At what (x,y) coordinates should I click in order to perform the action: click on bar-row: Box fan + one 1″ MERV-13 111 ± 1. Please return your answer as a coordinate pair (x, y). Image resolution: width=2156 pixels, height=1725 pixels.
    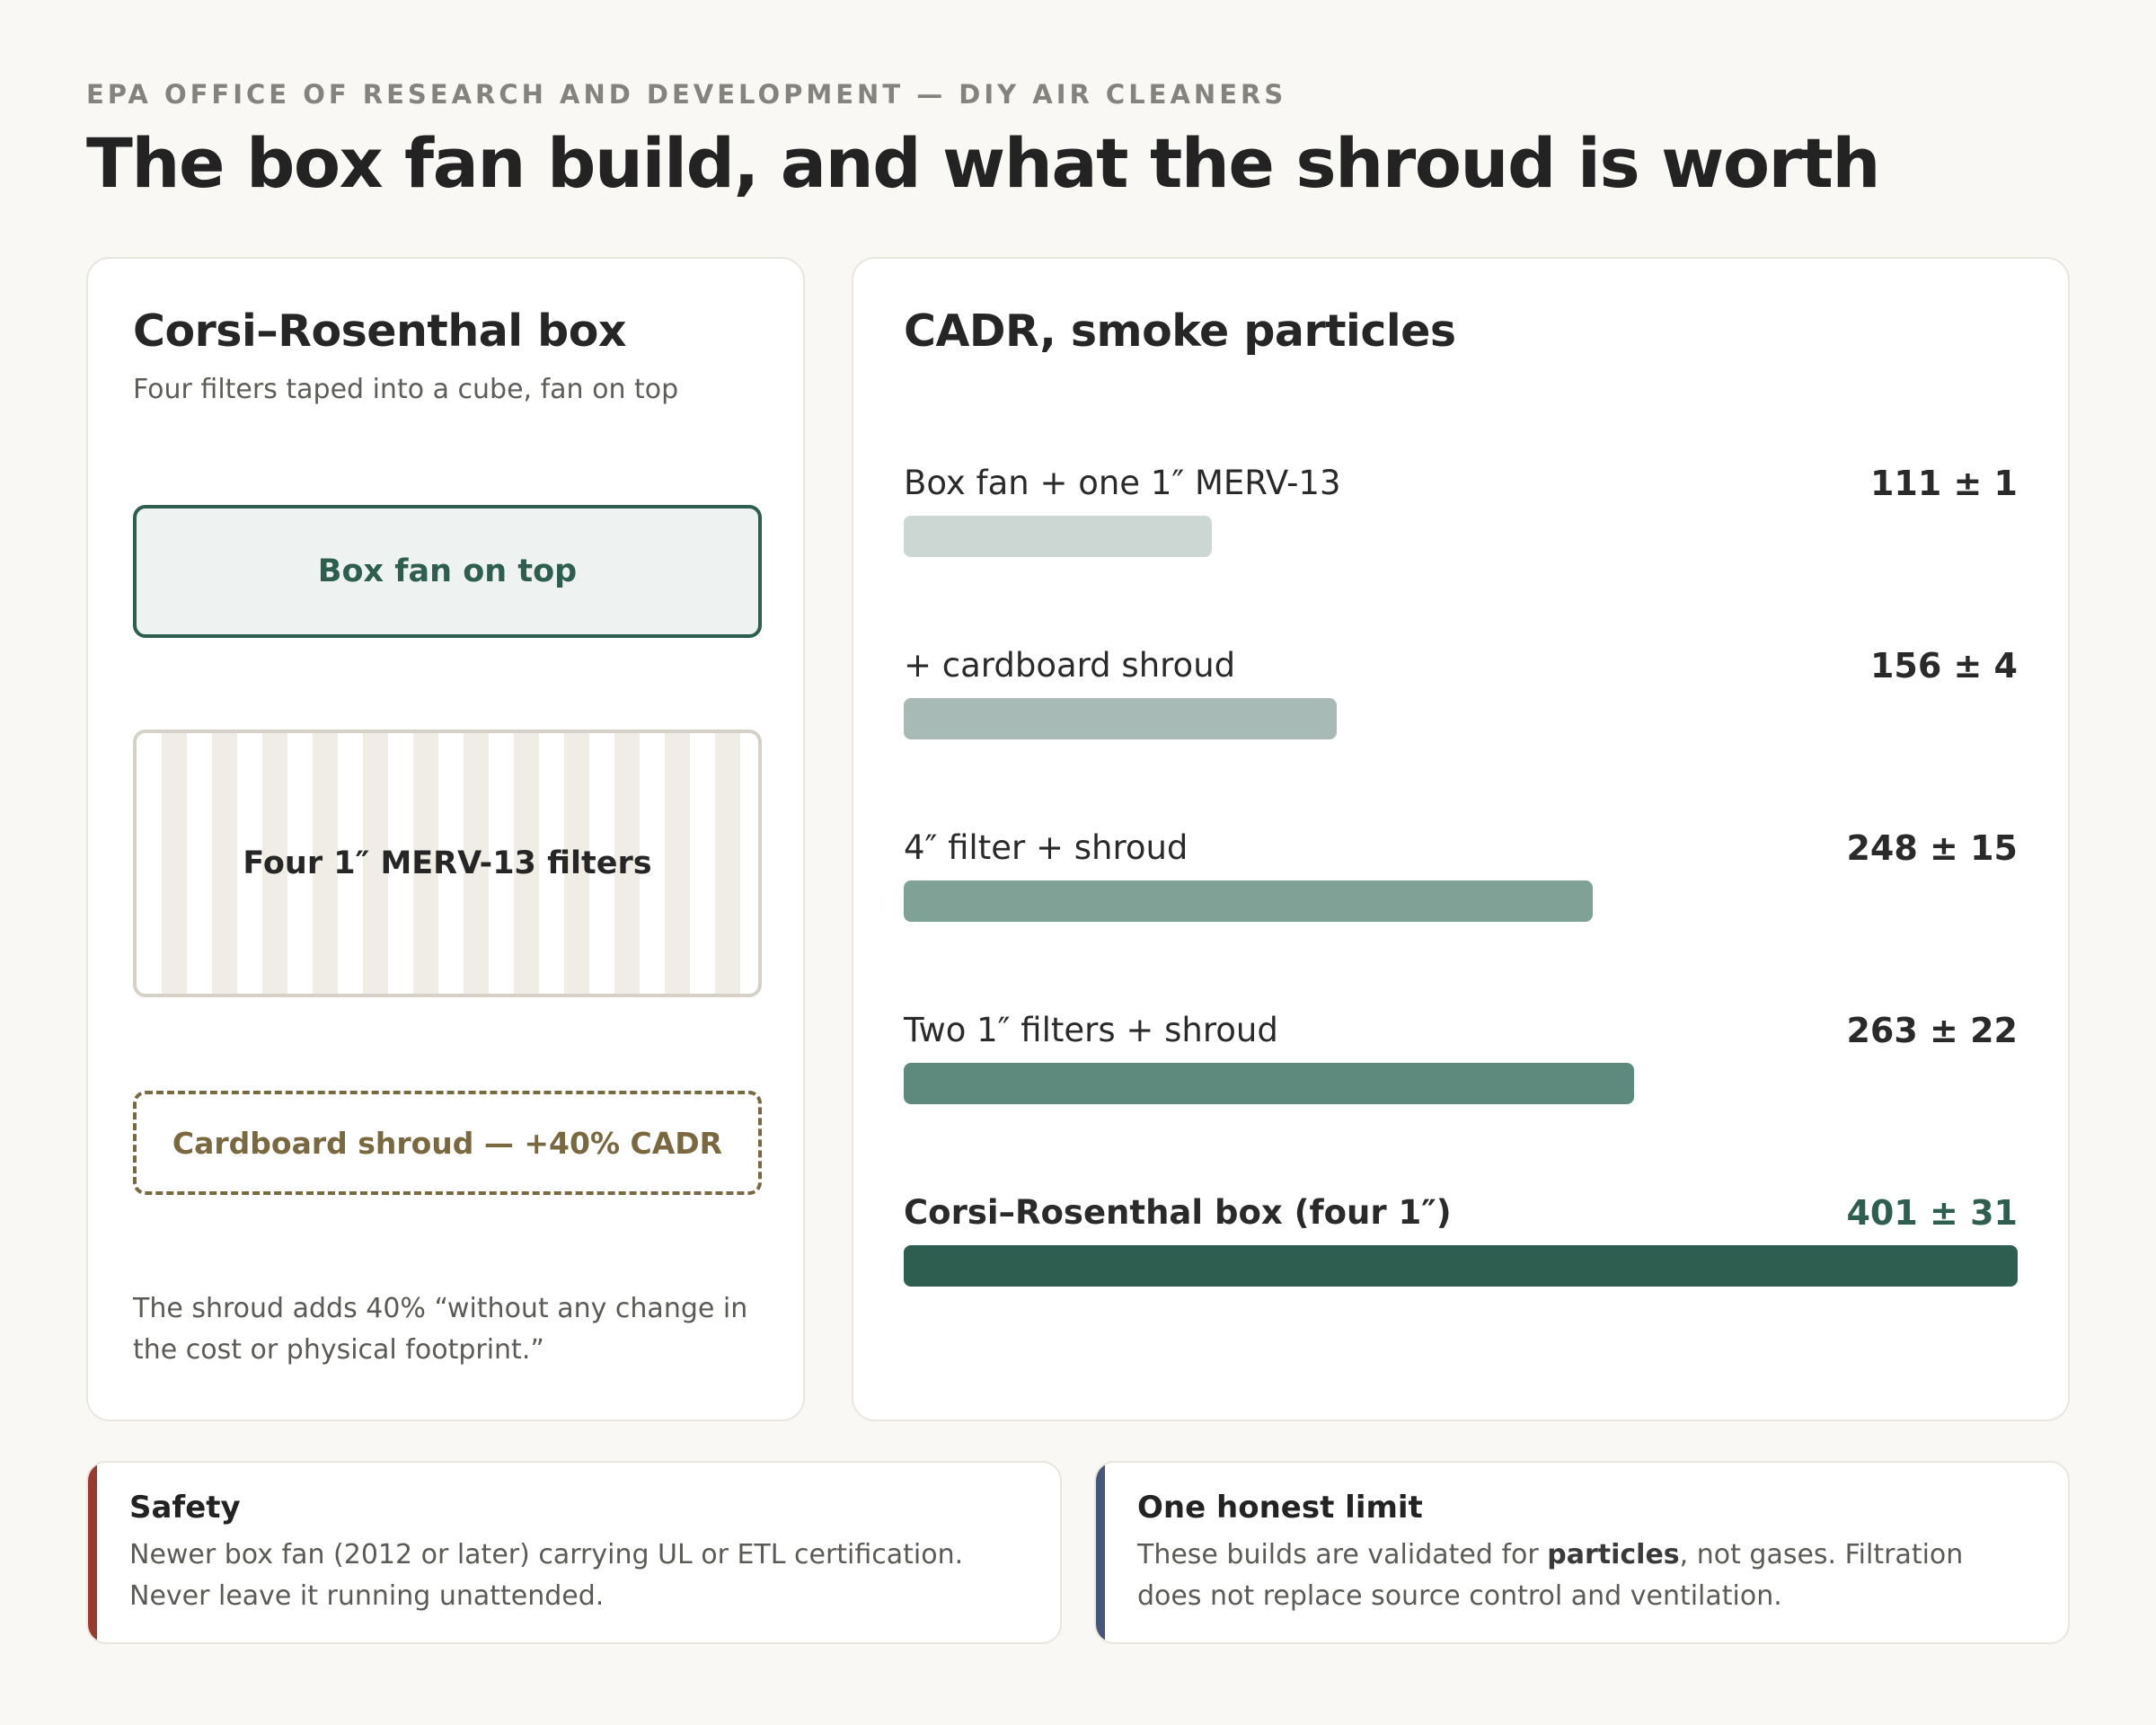
    Looking at the image, I should click on (1461, 517).